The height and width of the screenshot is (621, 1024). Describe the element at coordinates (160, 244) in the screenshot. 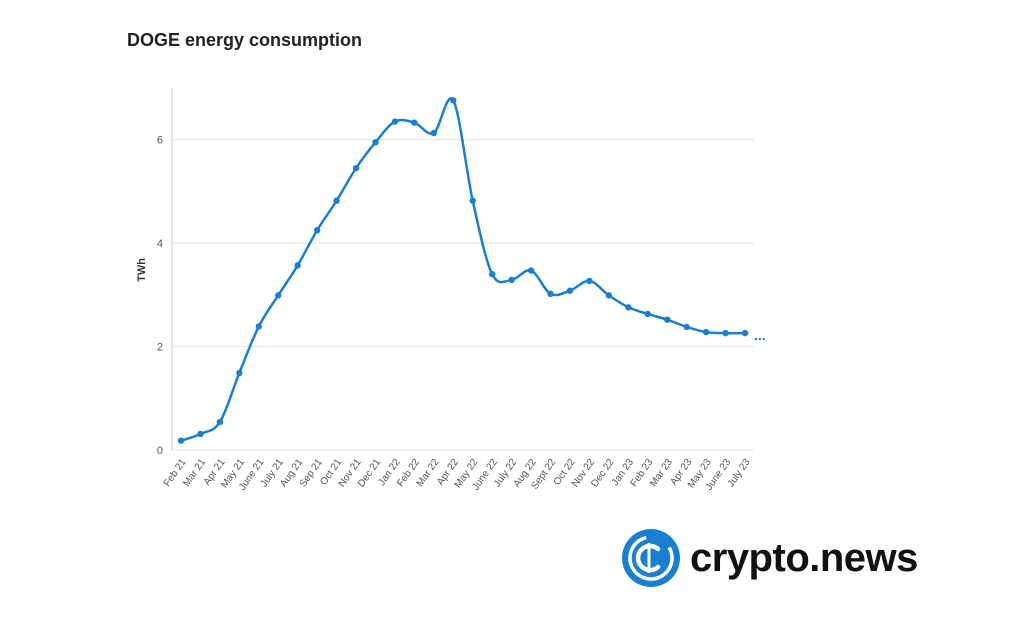

I see `y-tick-label: 4` at that location.